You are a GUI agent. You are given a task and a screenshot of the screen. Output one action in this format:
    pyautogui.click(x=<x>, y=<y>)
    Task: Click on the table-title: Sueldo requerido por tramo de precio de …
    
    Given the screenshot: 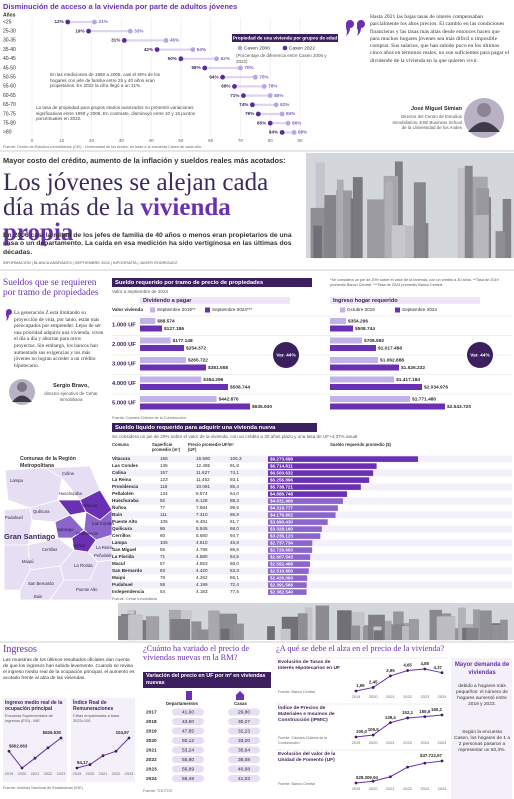 What is the action you would take?
    pyautogui.click(x=189, y=283)
    